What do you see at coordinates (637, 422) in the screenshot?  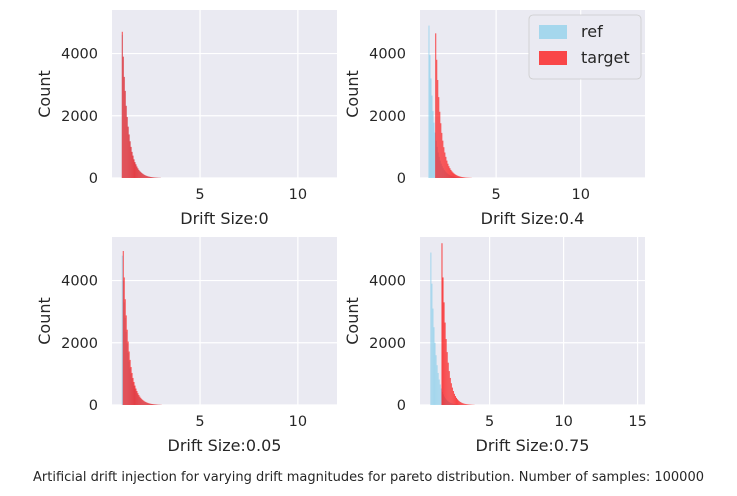 I see `x-tick-label: 15` at bounding box center [637, 422].